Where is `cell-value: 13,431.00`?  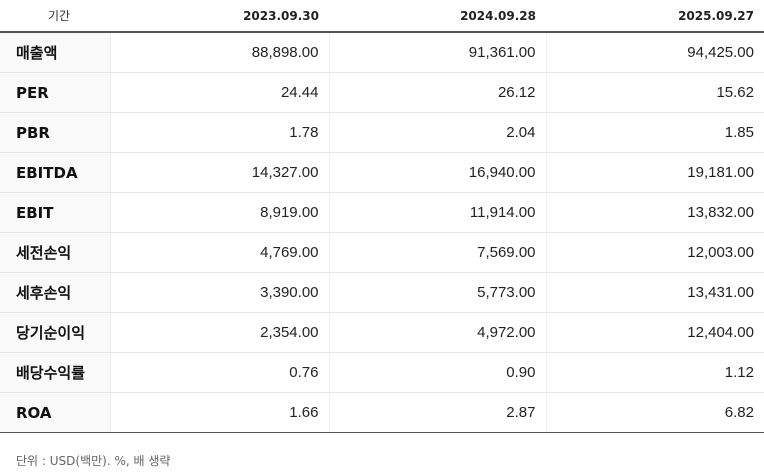 cell-value: 13,431.00 is located at coordinates (654, 292).